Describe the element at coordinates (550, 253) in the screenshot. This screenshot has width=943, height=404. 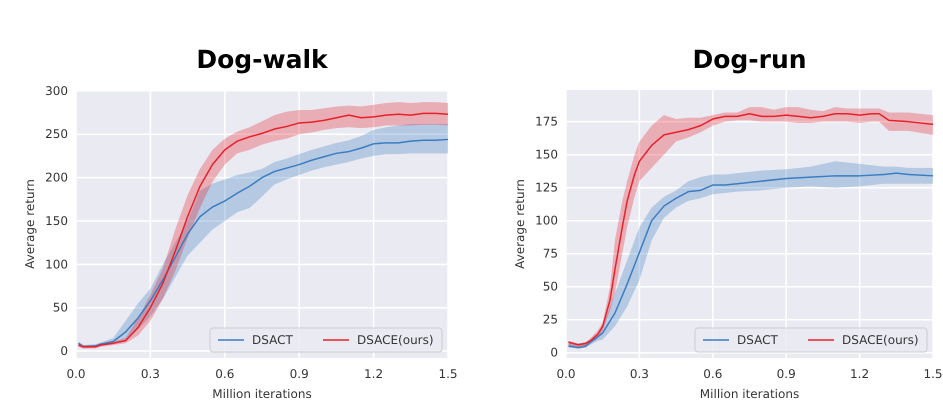
I see `y-tick-label: 75` at that location.